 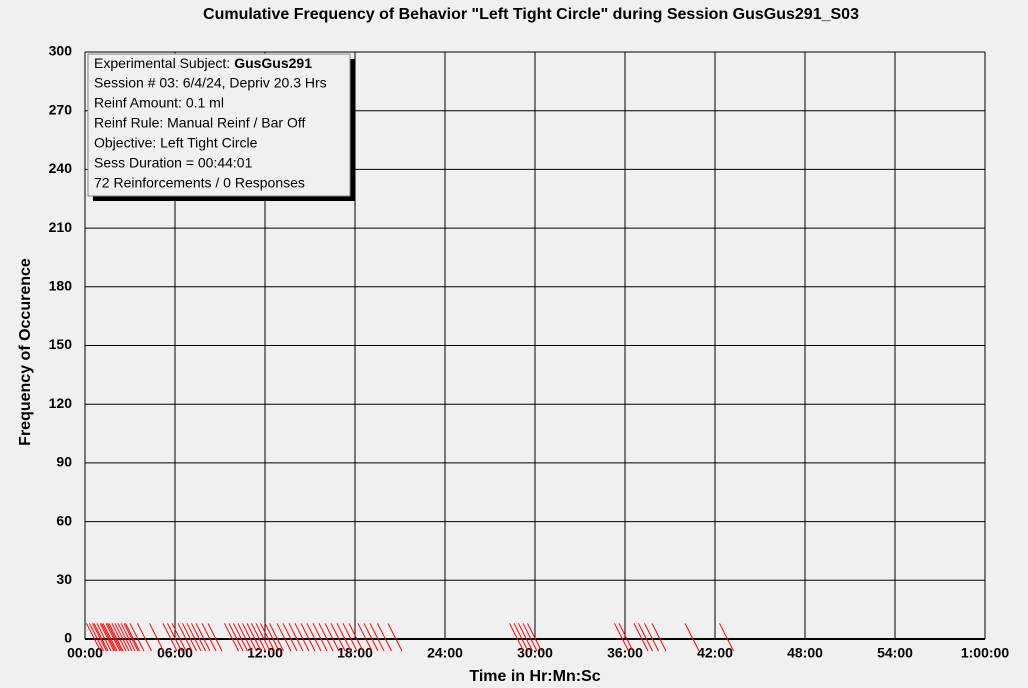 What do you see at coordinates (265, 653) in the screenshot?
I see `x-tick-label: 12:00` at bounding box center [265, 653].